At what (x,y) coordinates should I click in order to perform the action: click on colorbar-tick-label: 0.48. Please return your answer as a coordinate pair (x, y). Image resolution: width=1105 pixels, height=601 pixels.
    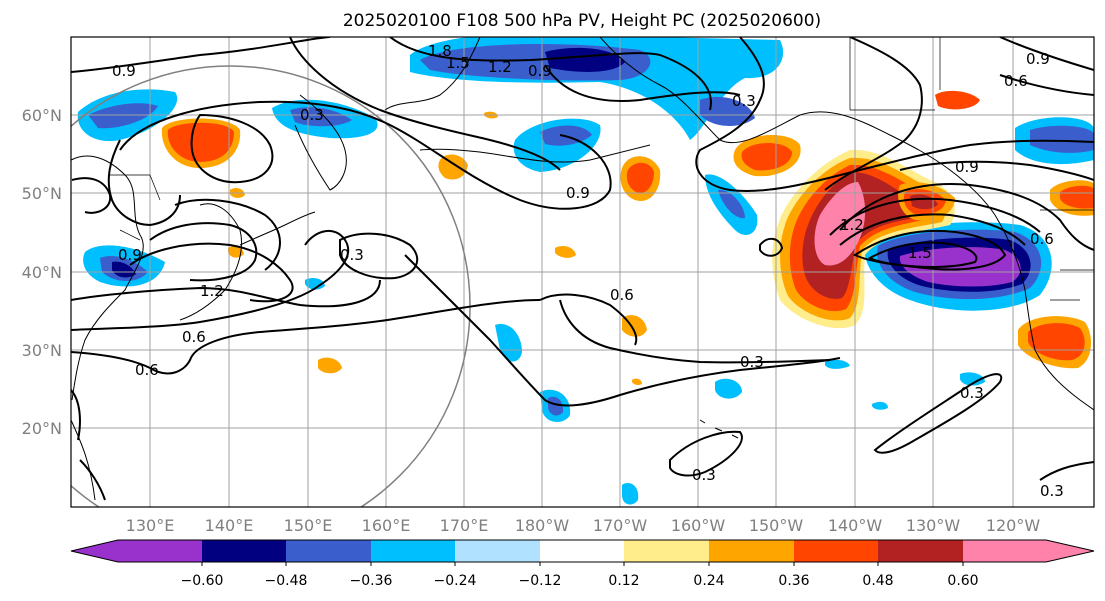
    Looking at the image, I should click on (877, 581).